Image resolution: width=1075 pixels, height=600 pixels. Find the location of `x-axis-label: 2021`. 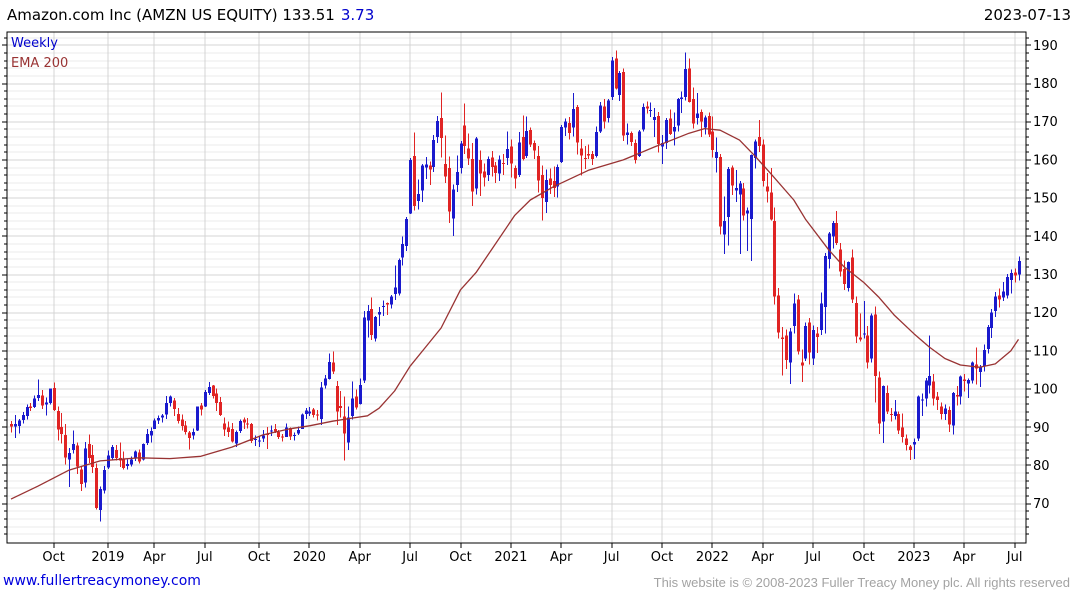

x-axis-label: 2021 is located at coordinates (510, 557).